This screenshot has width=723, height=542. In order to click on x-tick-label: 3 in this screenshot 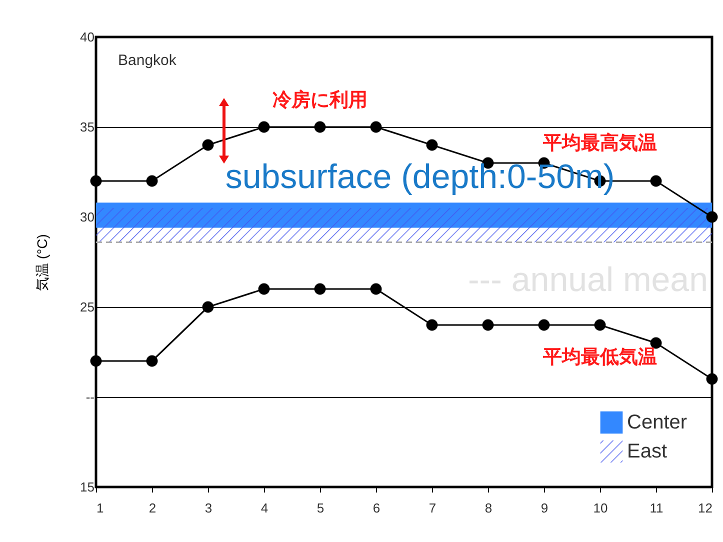, I will do `click(208, 508)`.